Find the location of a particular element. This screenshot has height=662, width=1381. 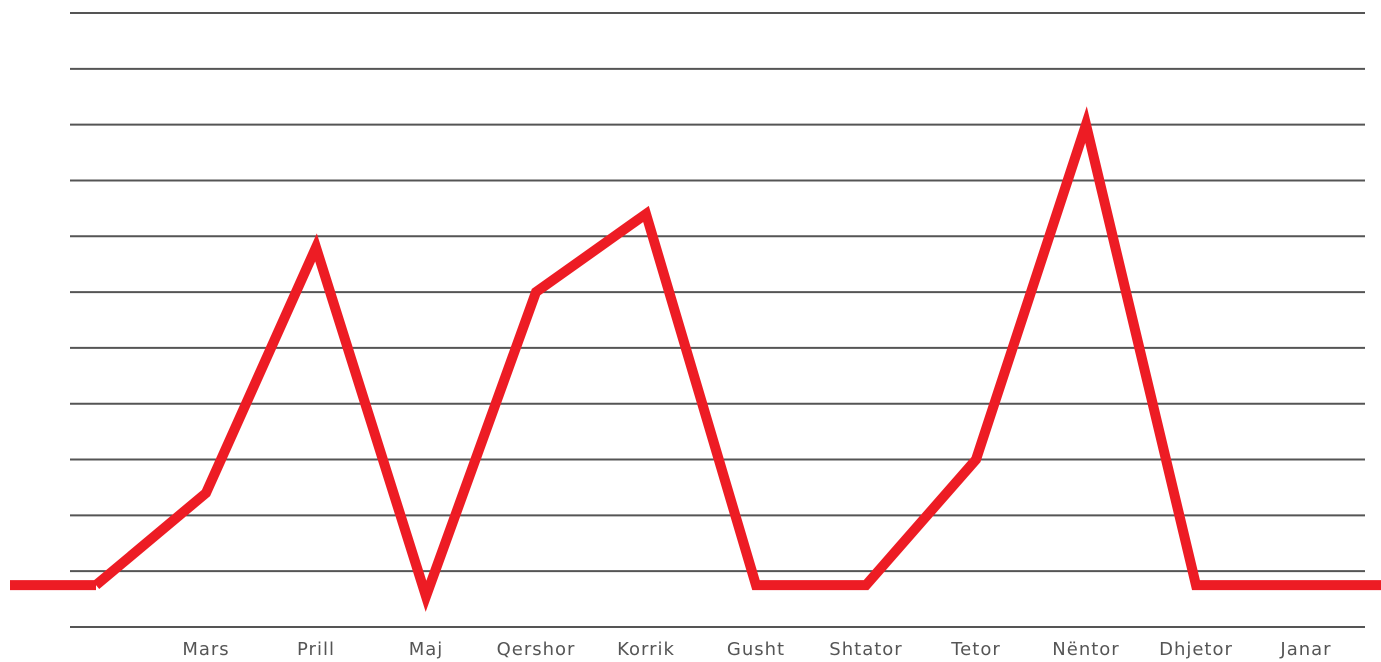

x-tick-label: Gusht is located at coordinates (756, 649).